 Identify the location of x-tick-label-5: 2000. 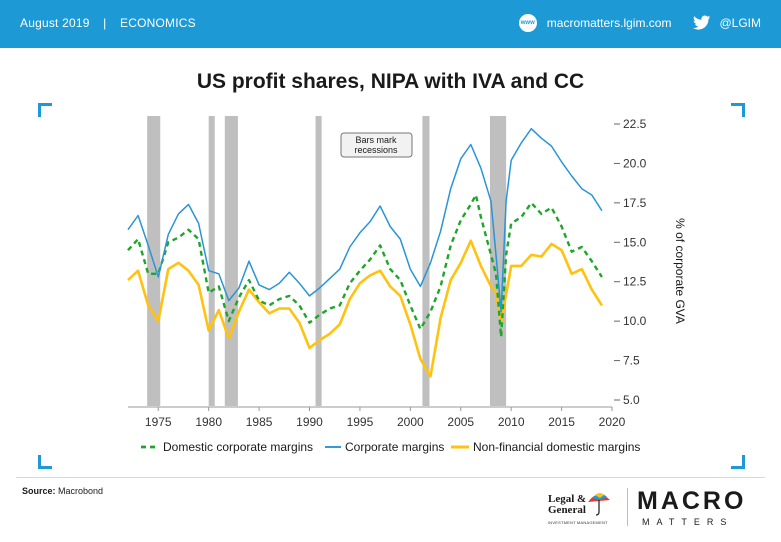
(410, 422).